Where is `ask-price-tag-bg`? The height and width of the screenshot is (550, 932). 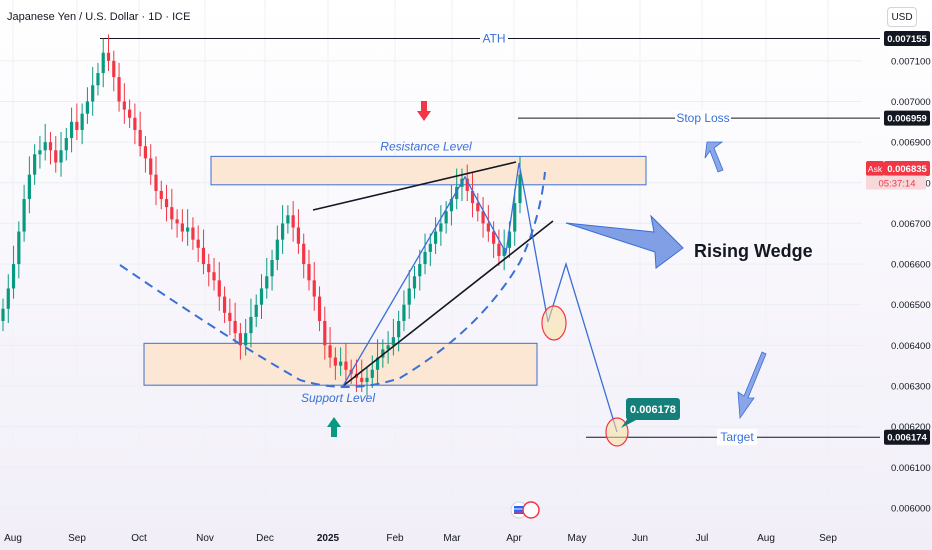
ask-price-tag-bg is located at coordinates (907, 169).